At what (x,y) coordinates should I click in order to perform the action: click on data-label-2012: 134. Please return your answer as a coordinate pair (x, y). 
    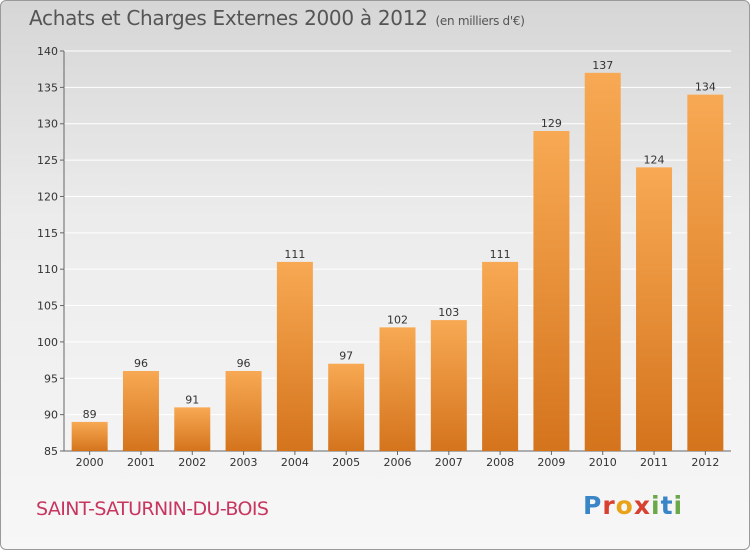
    Looking at the image, I should click on (705, 87).